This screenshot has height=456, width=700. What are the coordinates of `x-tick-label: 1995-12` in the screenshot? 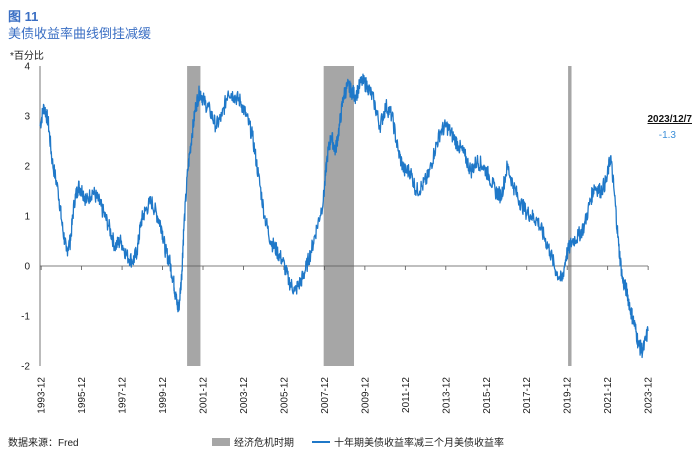 It's located at (82, 395).